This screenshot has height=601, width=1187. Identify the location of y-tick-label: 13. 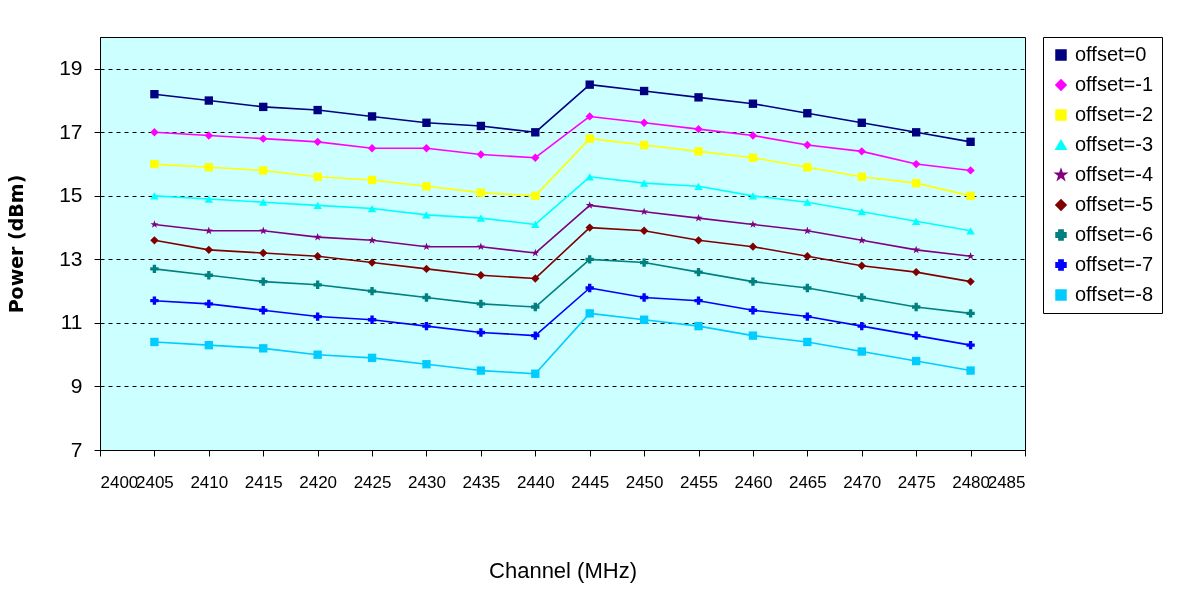
(71, 258).